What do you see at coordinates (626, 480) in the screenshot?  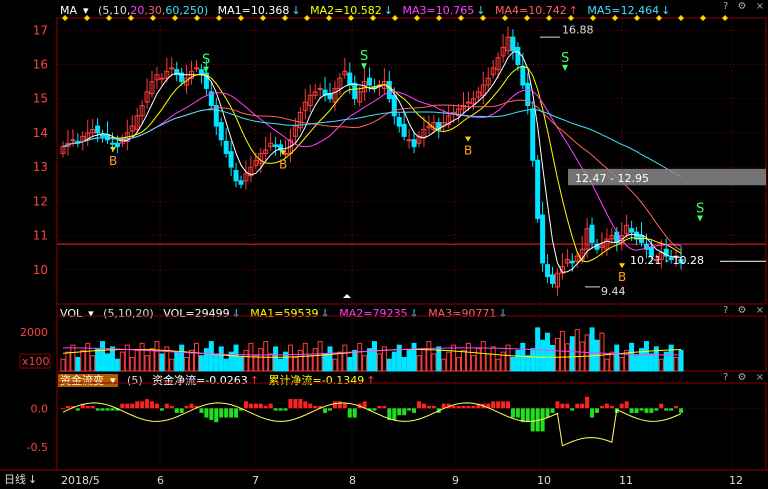 I see `time-tick-label: 11` at bounding box center [626, 480].